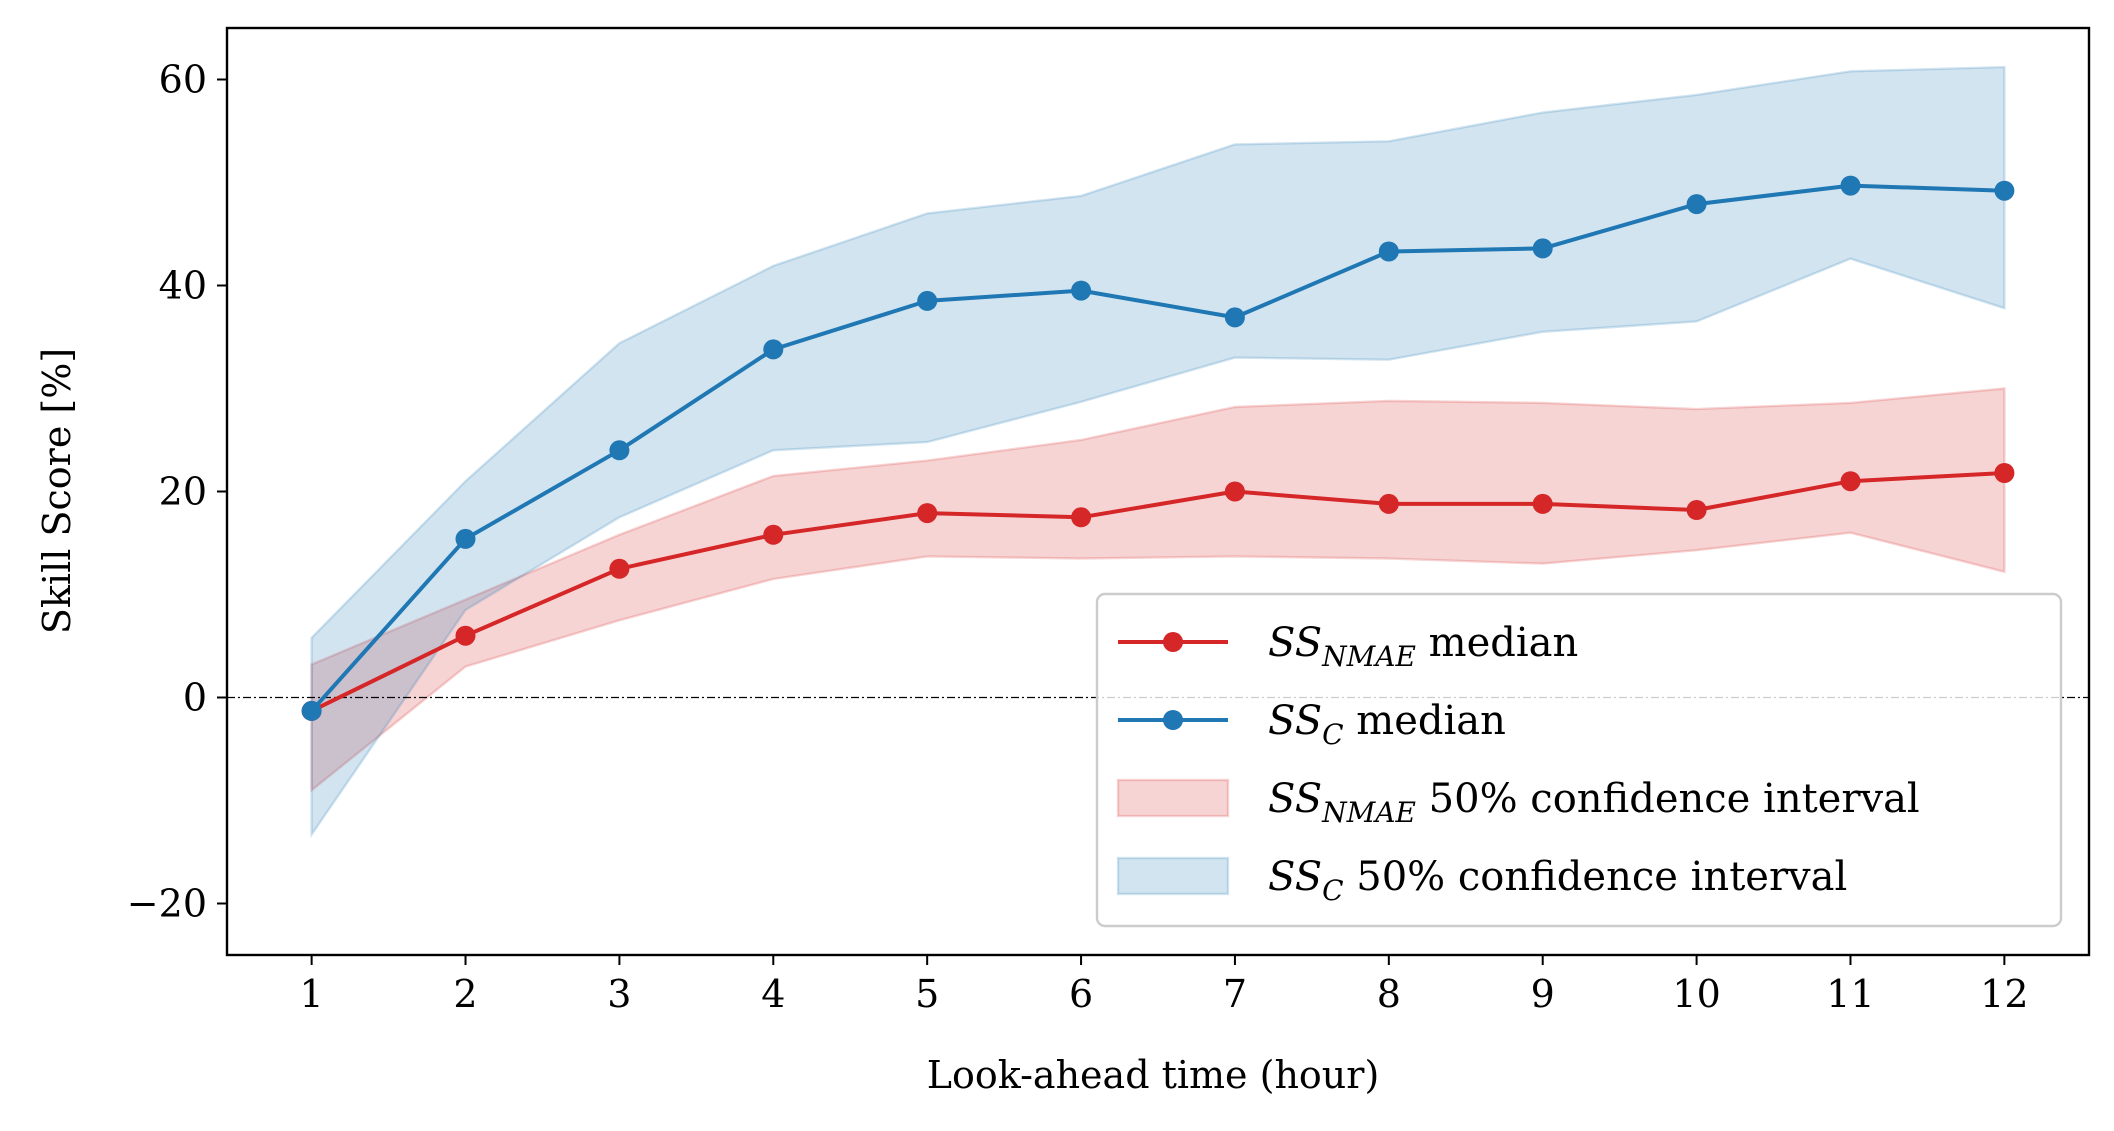 The width and height of the screenshot is (2114, 1131). What do you see at coordinates (57, 491) in the screenshot?
I see `y-axis-label: Skill Score [%]` at bounding box center [57, 491].